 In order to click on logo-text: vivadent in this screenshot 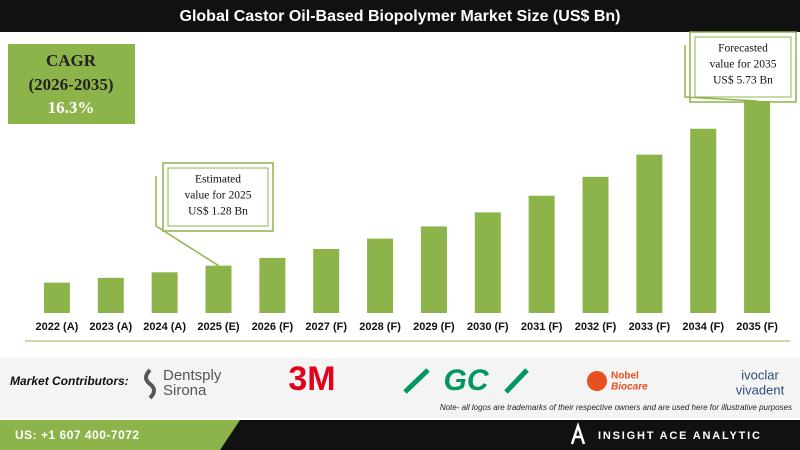, I will do `click(760, 389)`.